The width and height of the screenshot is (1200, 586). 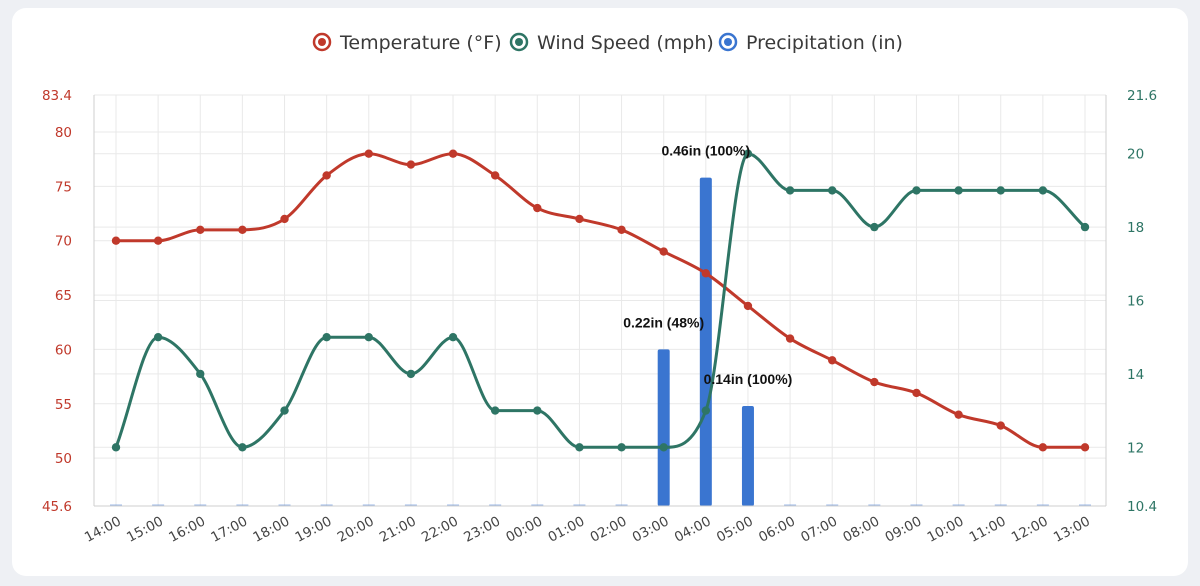 I want to click on y-left-tick-label: 65, so click(x=63, y=296).